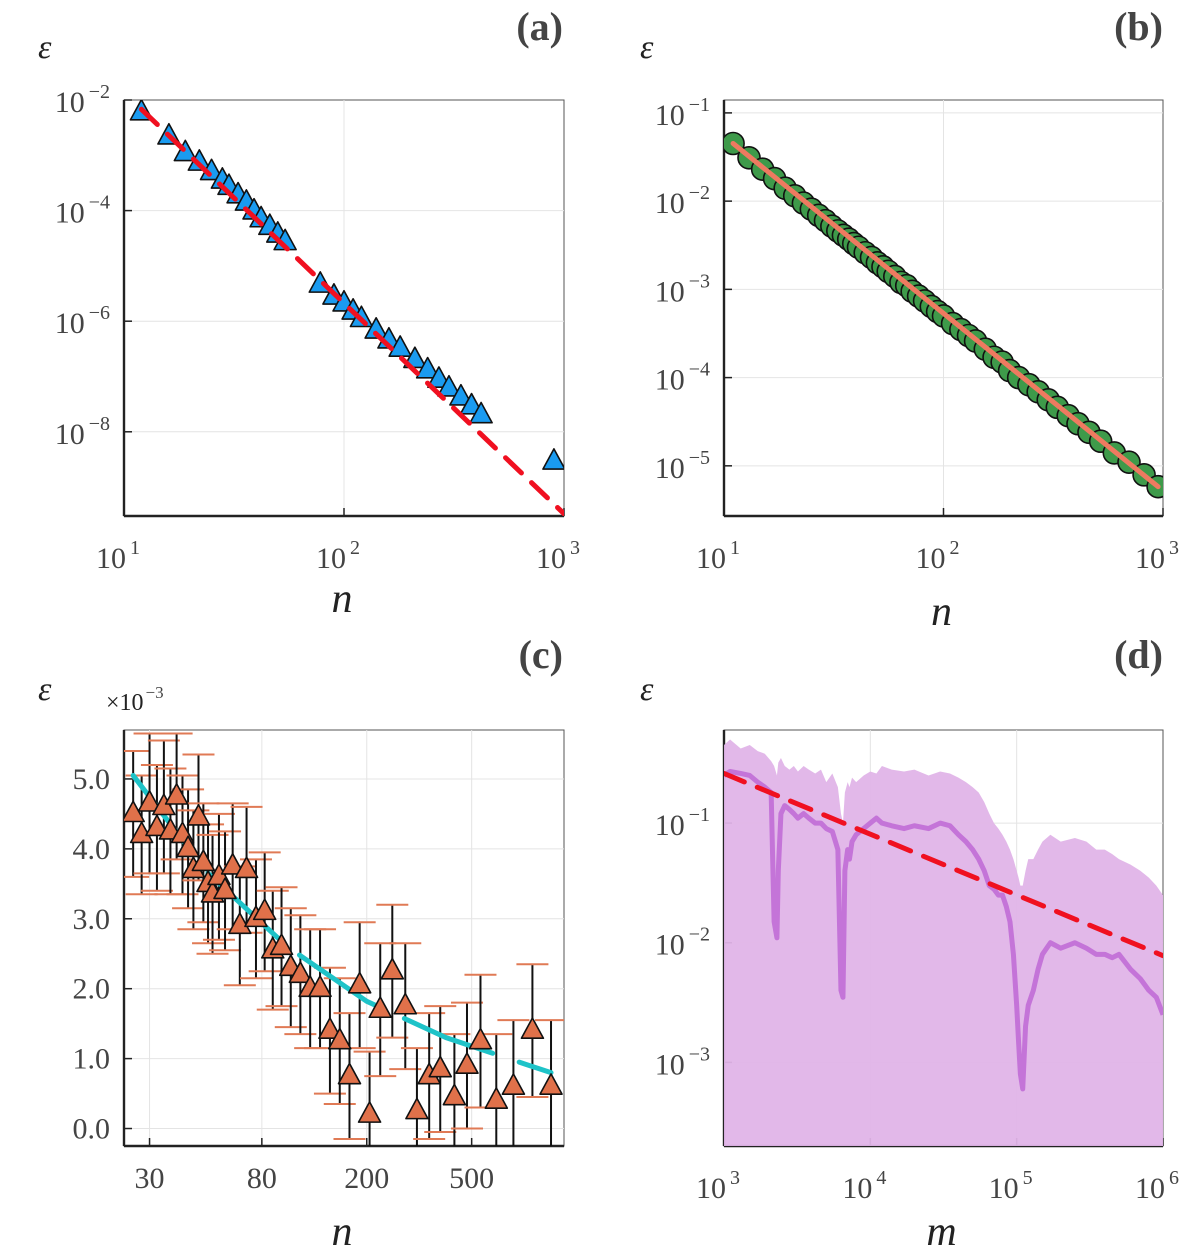 The width and height of the screenshot is (1199, 1259). I want to click on panel-a-grid, so click(344, 307).